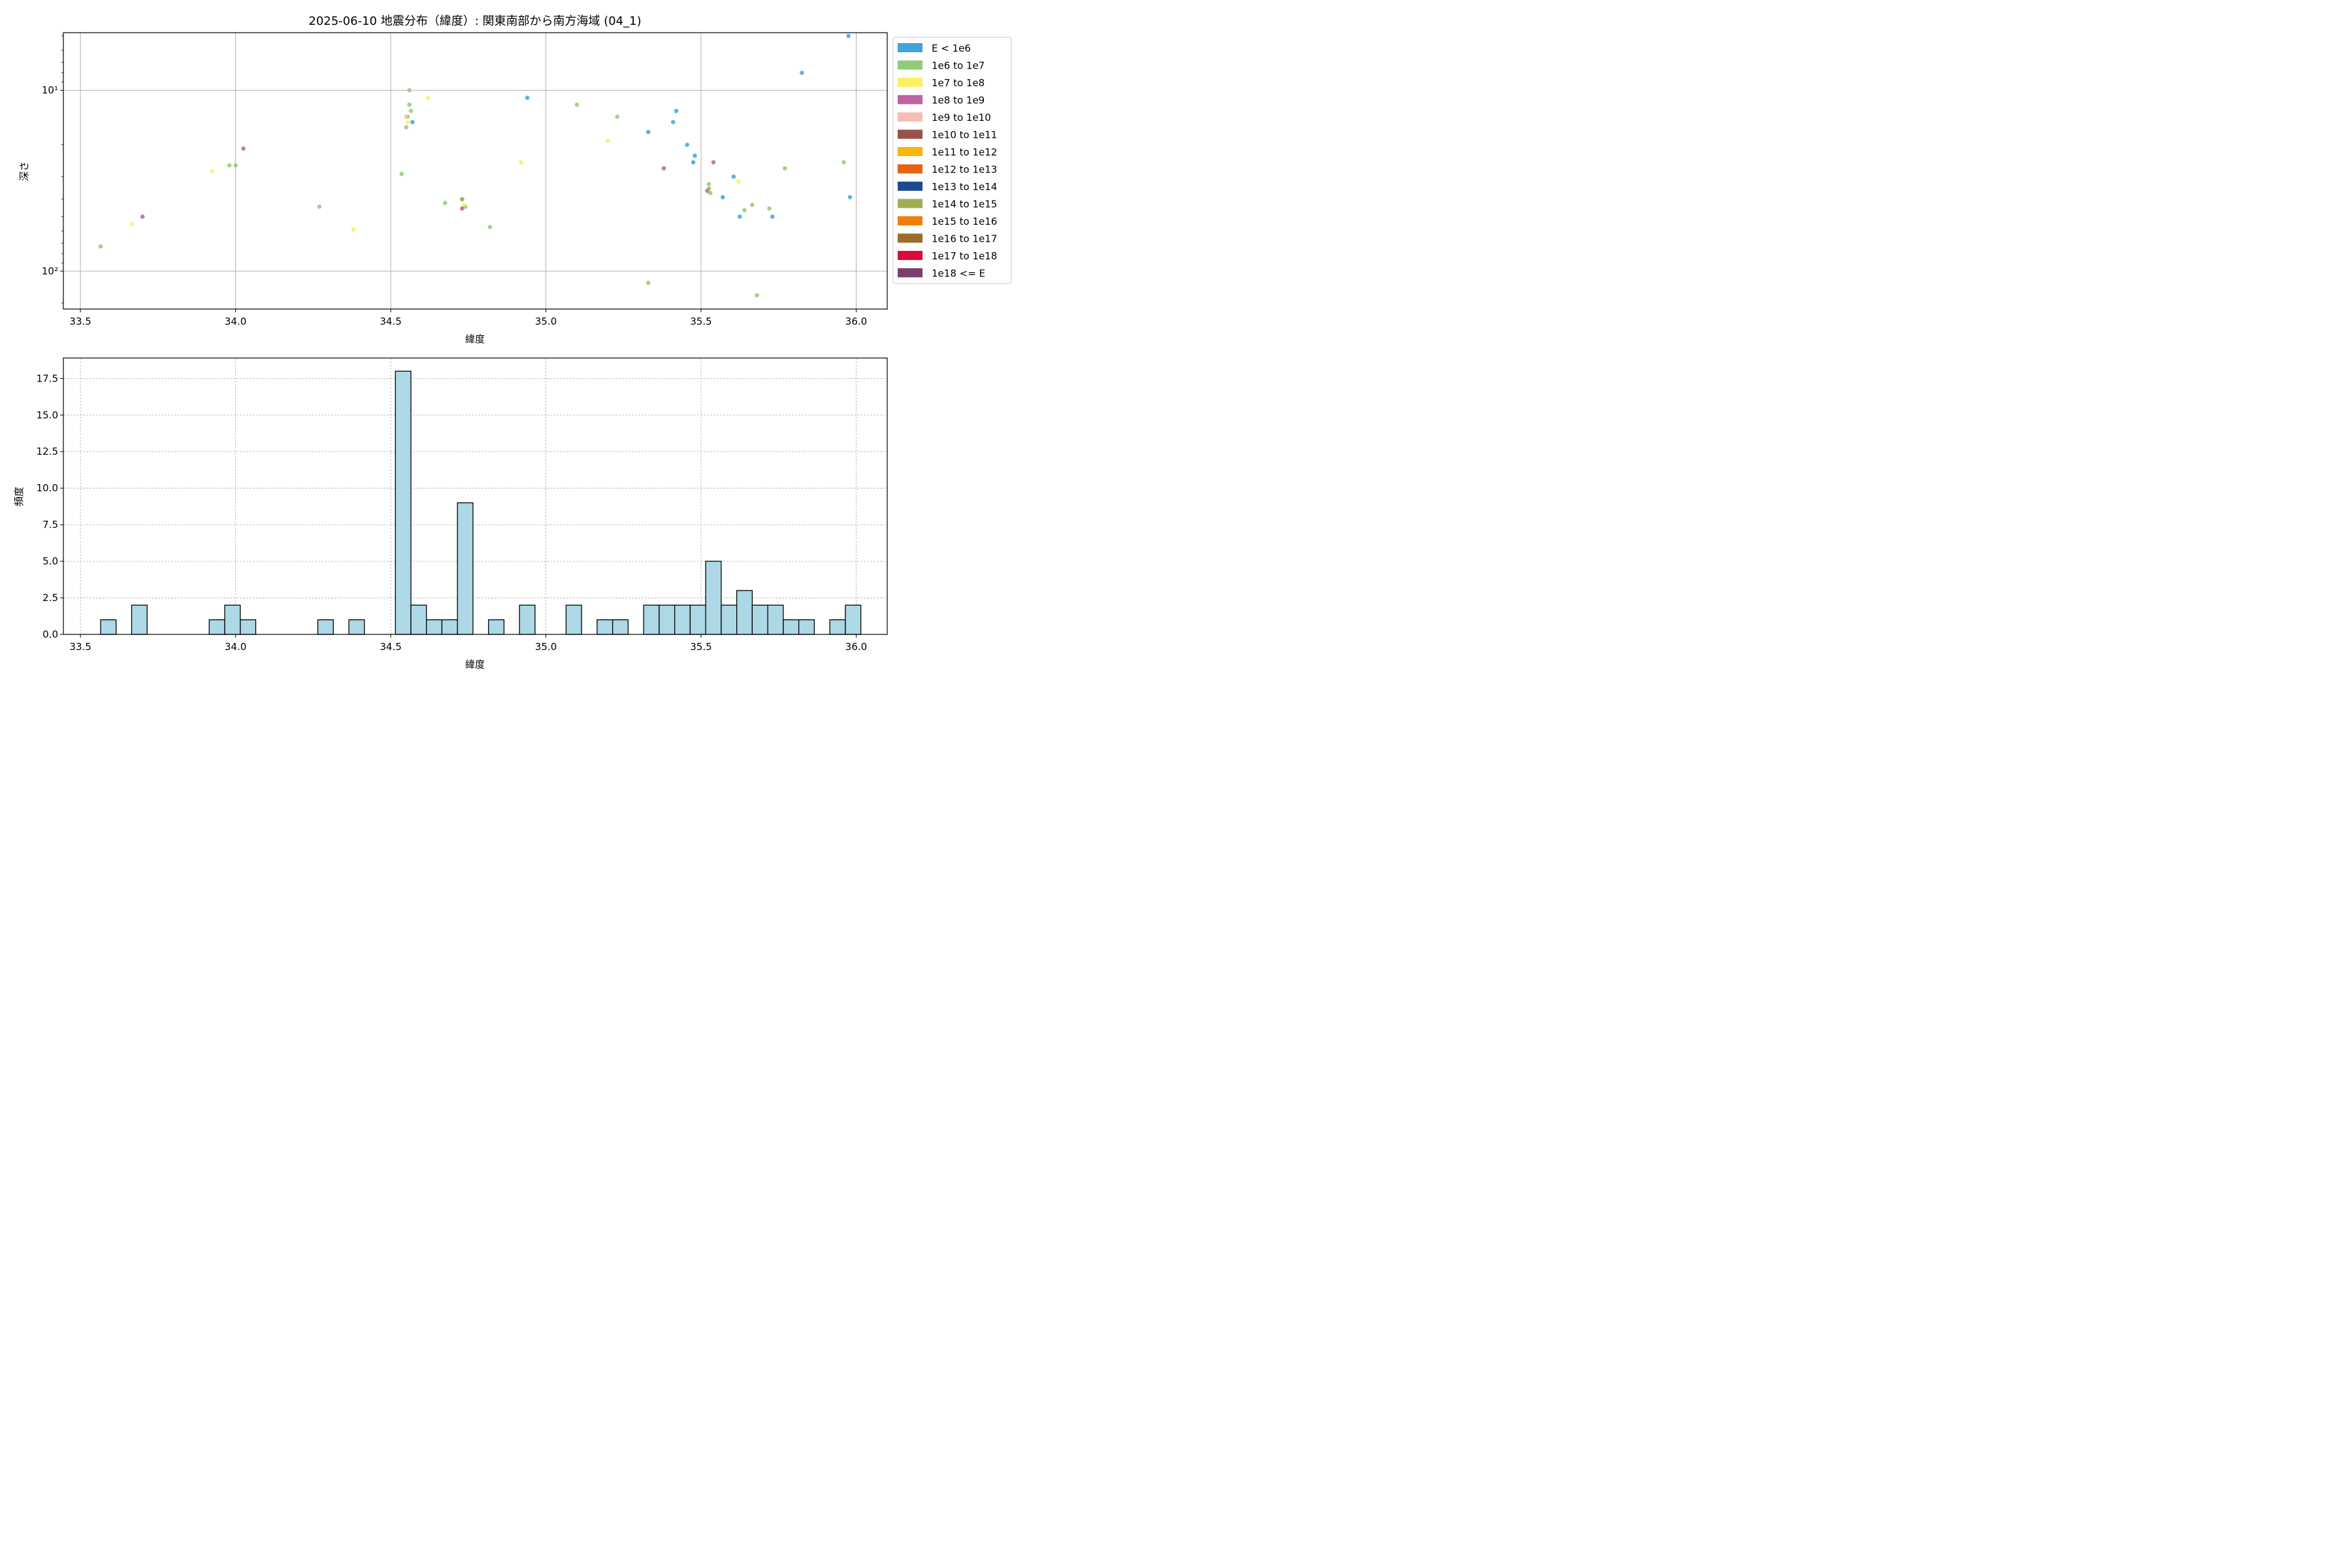  Describe the element at coordinates (475, 165) in the screenshot. I see `scatter-points` at that location.